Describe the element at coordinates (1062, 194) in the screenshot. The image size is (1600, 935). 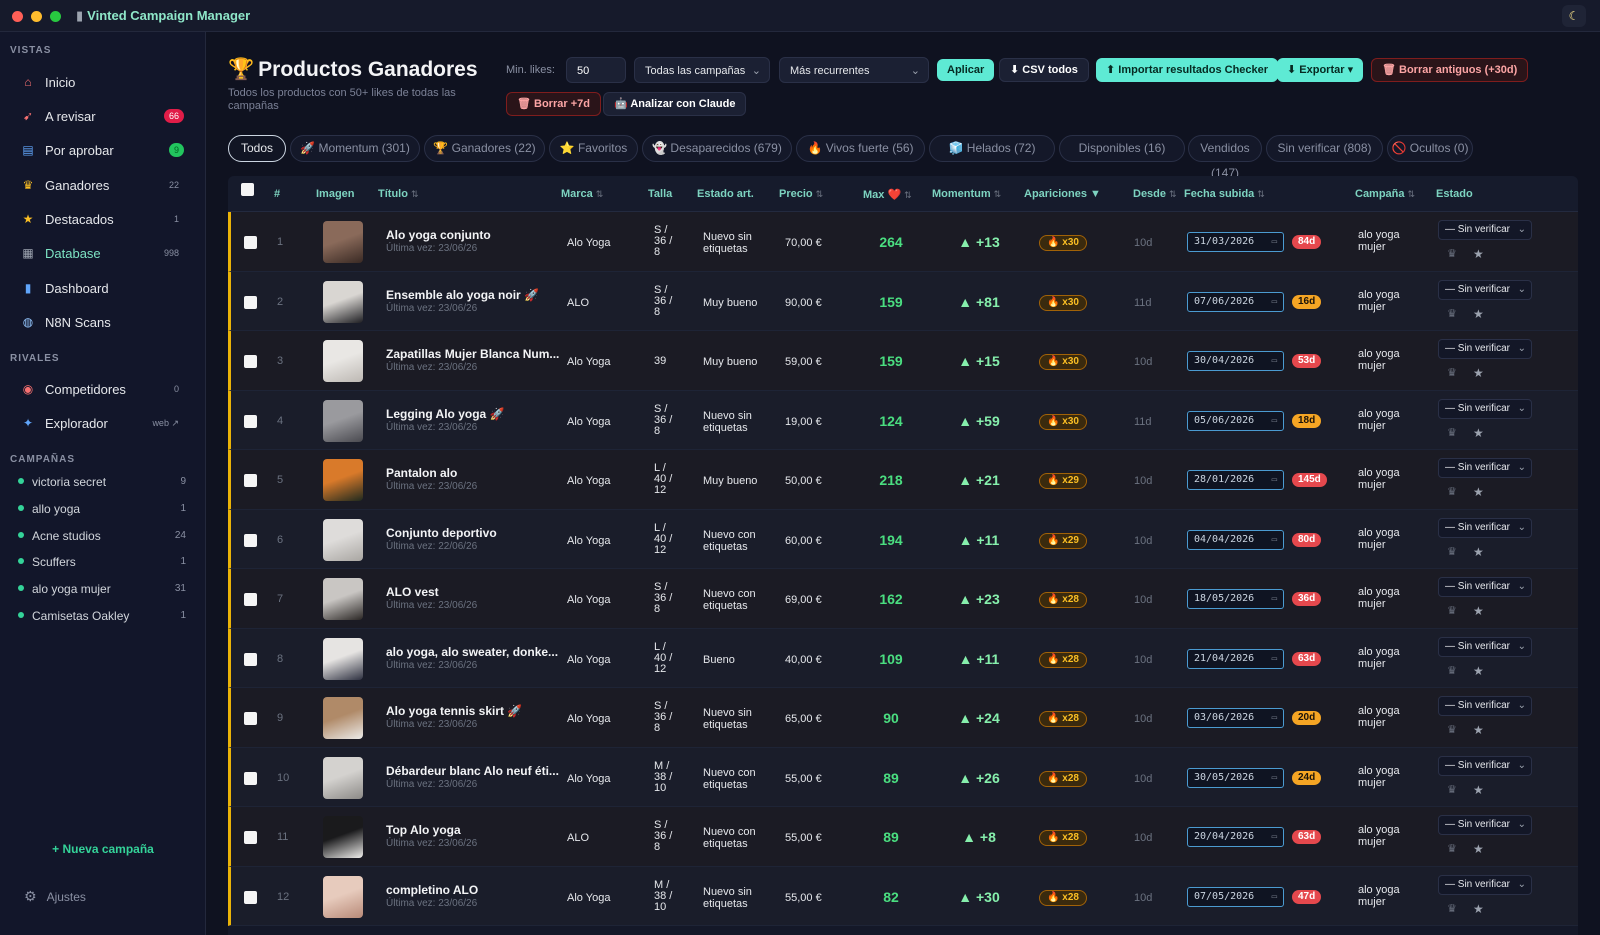
I see `column-header: Apariciones ▼` at that location.